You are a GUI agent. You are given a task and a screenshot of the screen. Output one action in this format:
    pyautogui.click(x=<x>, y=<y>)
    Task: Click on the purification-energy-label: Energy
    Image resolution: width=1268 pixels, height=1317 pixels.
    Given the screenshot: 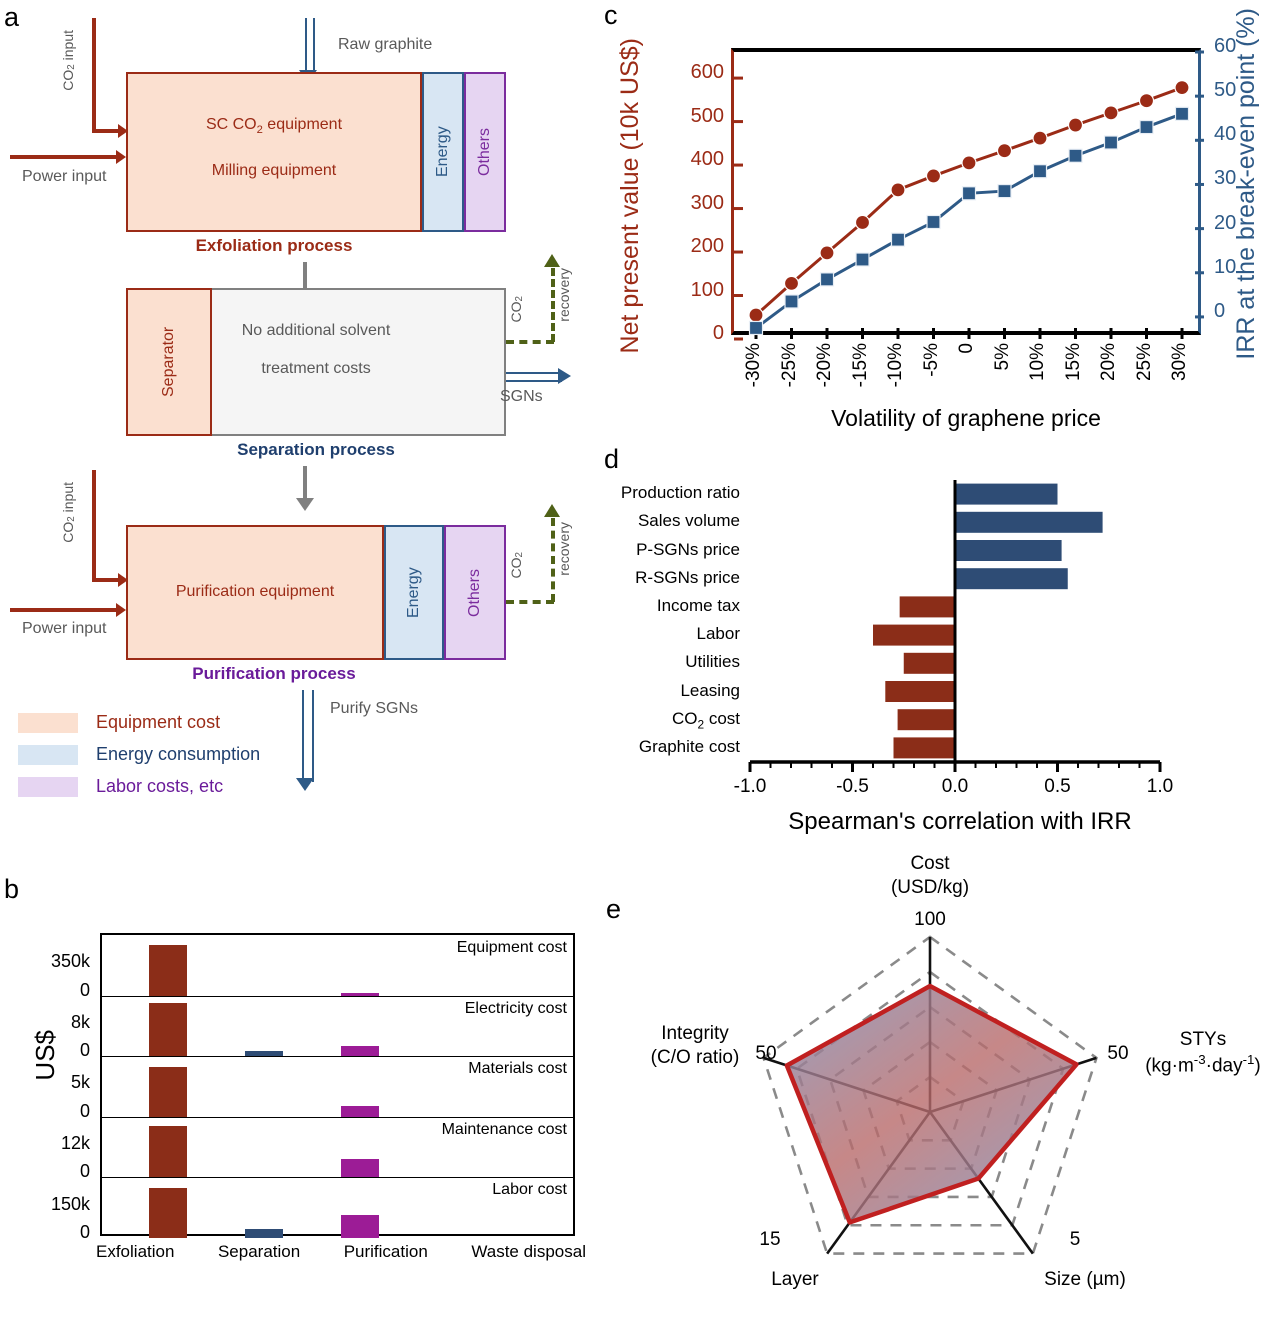 What is the action you would take?
    pyautogui.click(x=413, y=592)
    